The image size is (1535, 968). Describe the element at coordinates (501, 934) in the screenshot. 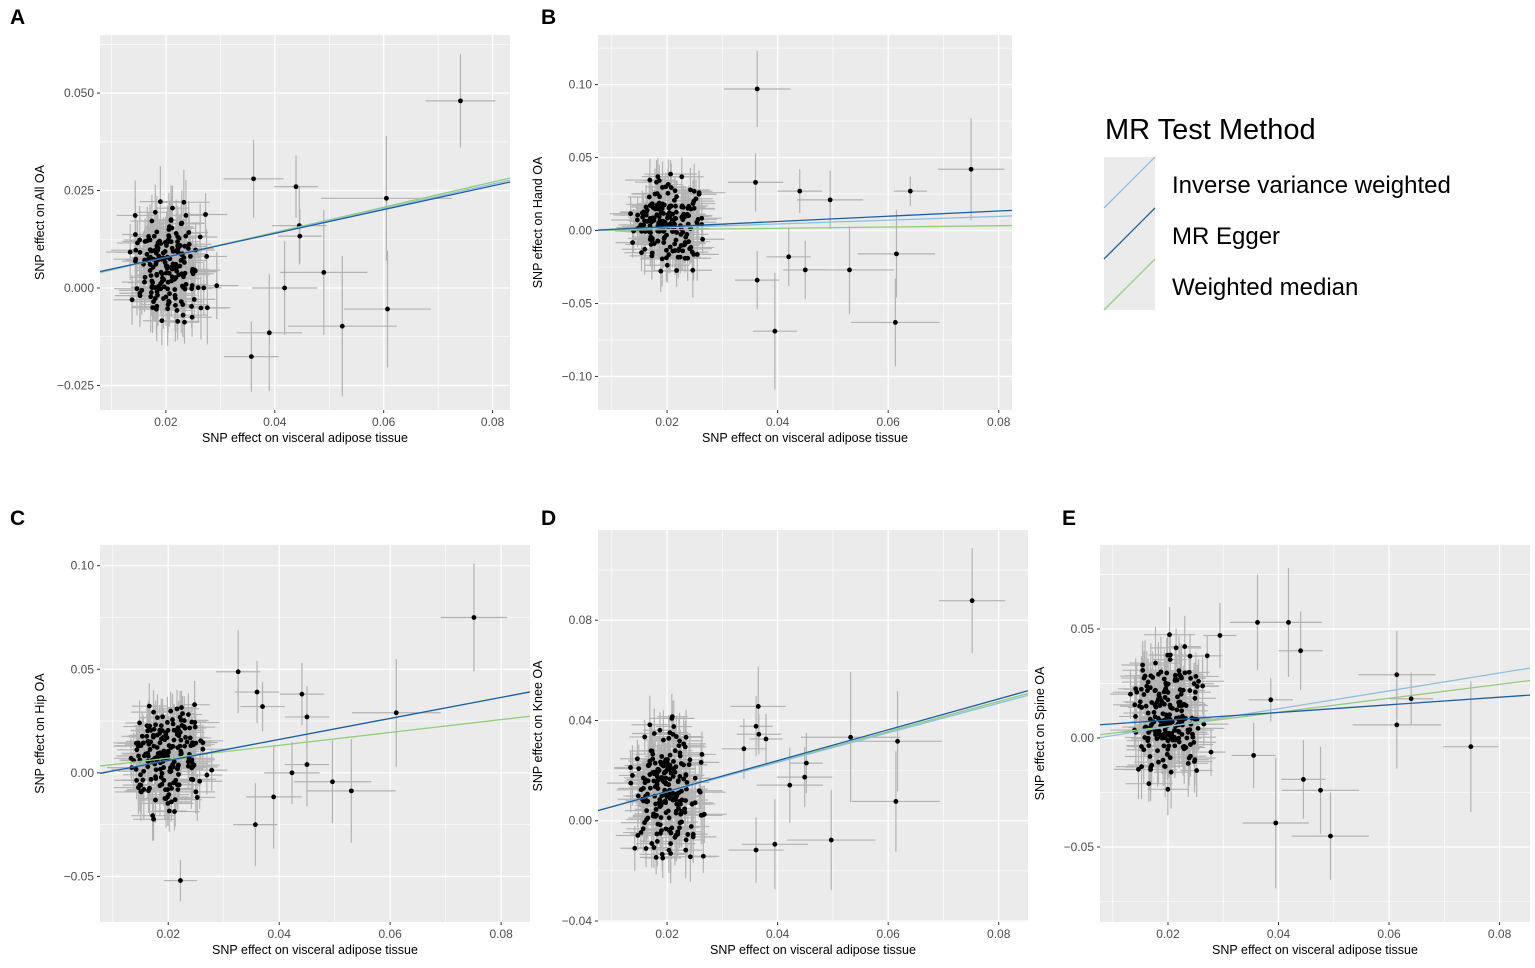

I see `x-tick-label: 0.08` at that location.